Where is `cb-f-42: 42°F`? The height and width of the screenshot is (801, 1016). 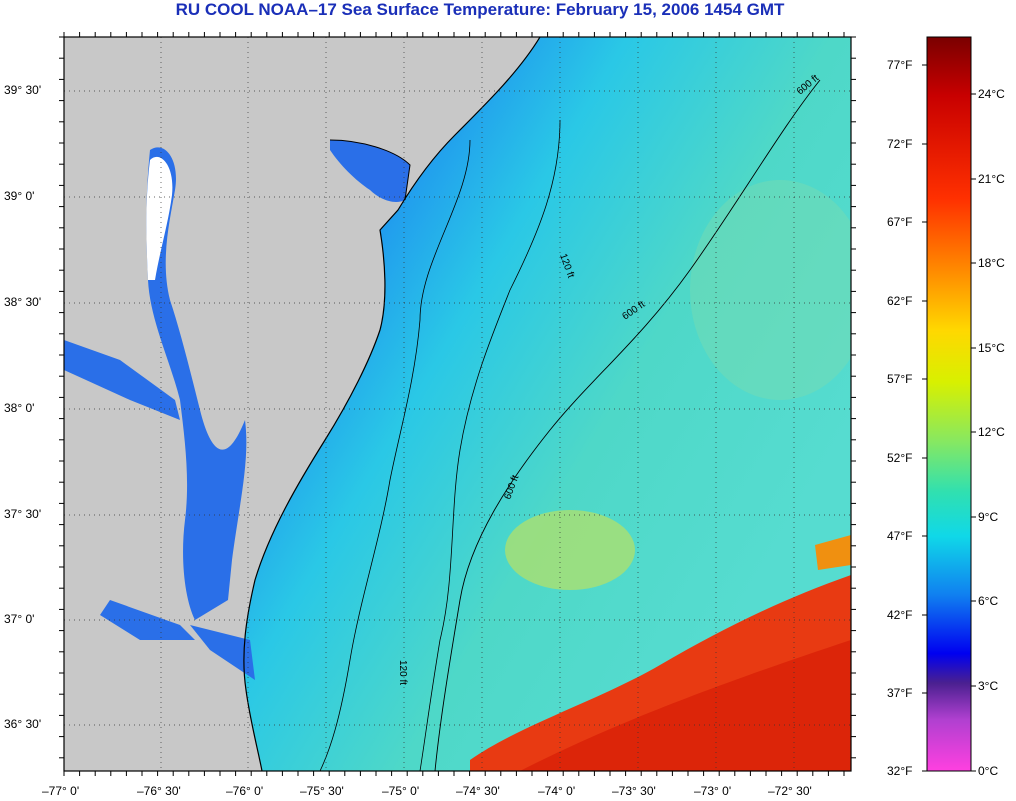 cb-f-42: 42°F is located at coordinates (900, 615).